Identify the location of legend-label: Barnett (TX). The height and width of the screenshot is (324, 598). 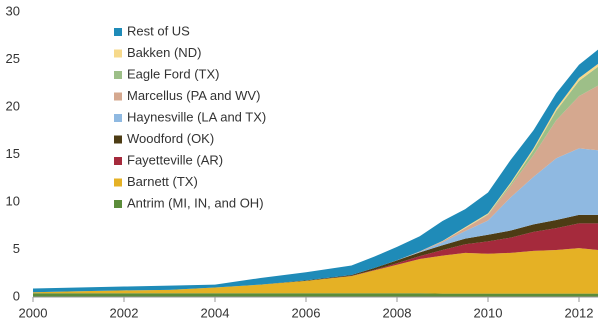
(162, 181).